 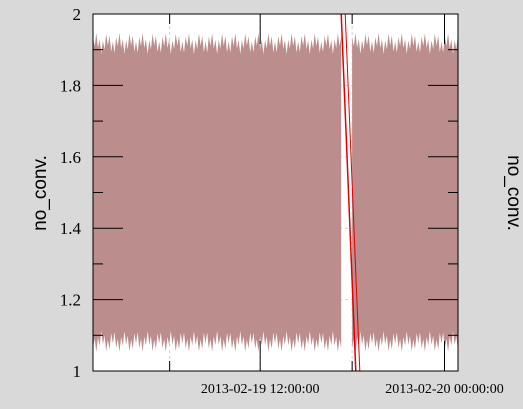 What do you see at coordinates (513, 193) in the screenshot?
I see `right-y-axis-label-fragment: no_conv.` at bounding box center [513, 193].